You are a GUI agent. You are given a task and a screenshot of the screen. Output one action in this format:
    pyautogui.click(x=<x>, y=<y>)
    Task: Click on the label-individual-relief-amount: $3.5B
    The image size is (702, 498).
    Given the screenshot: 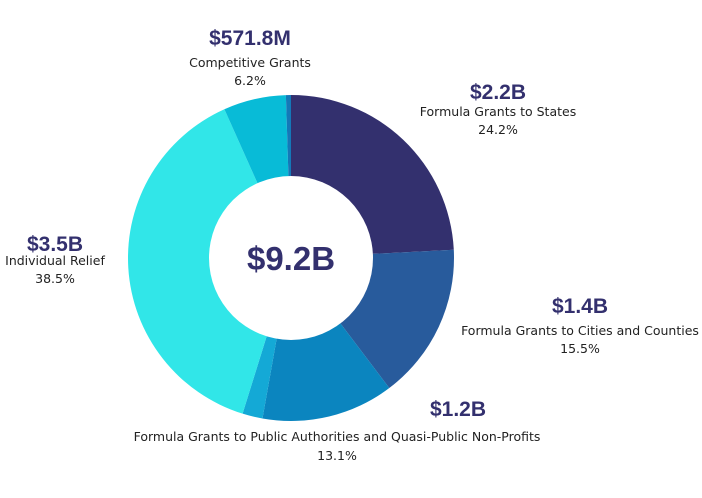 What is the action you would take?
    pyautogui.click(x=55, y=244)
    